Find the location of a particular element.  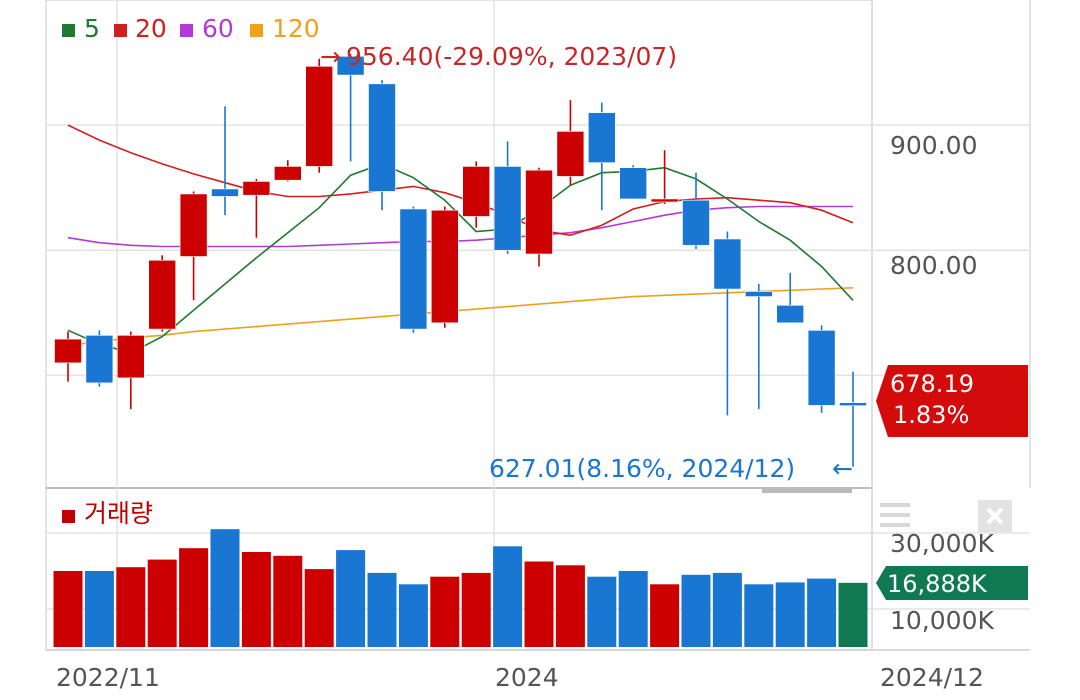

legend-label-ma120: 120 is located at coordinates (296, 28).